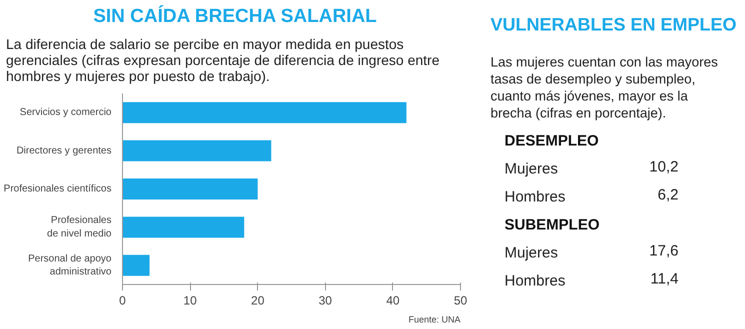 This screenshot has width=745, height=329. Describe the element at coordinates (64, 150) in the screenshot. I see `y-tick-label: Directores y gerentes` at that location.